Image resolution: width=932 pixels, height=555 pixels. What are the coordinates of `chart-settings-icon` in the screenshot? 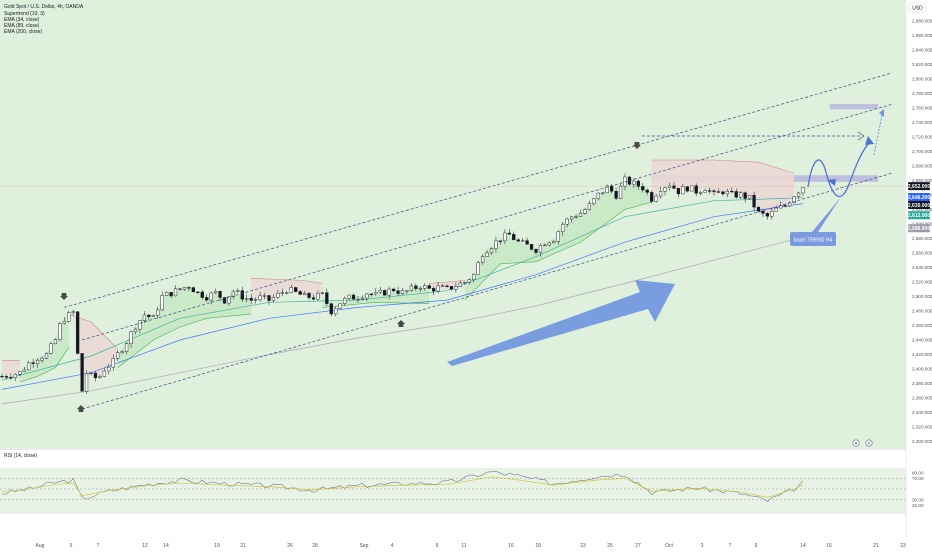 It's located at (869, 443).